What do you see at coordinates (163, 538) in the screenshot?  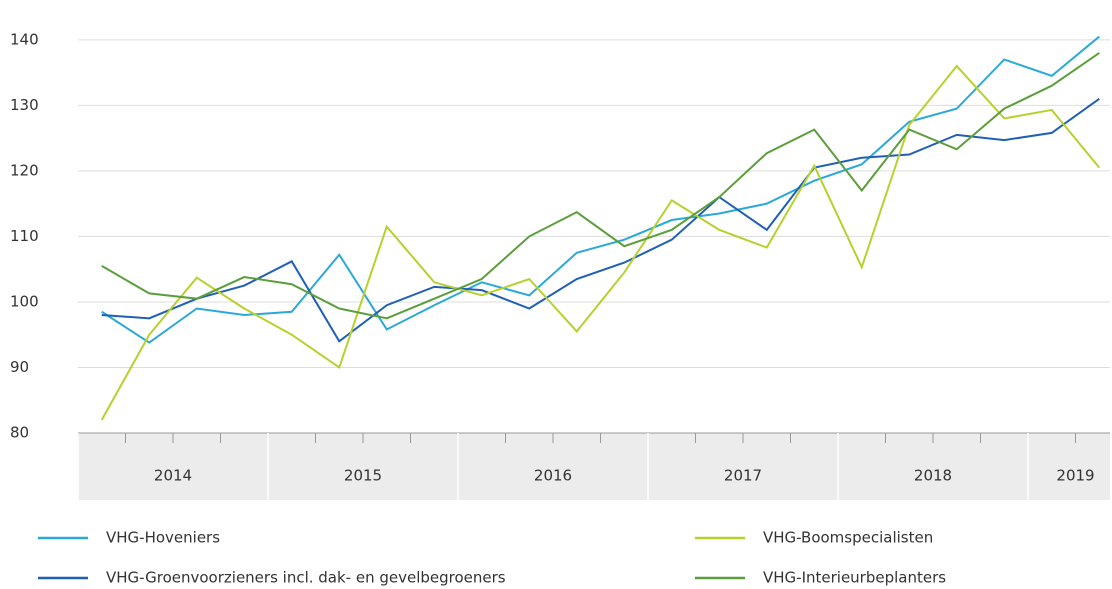 I see `legend-label: VHG-Hoveniers` at bounding box center [163, 538].